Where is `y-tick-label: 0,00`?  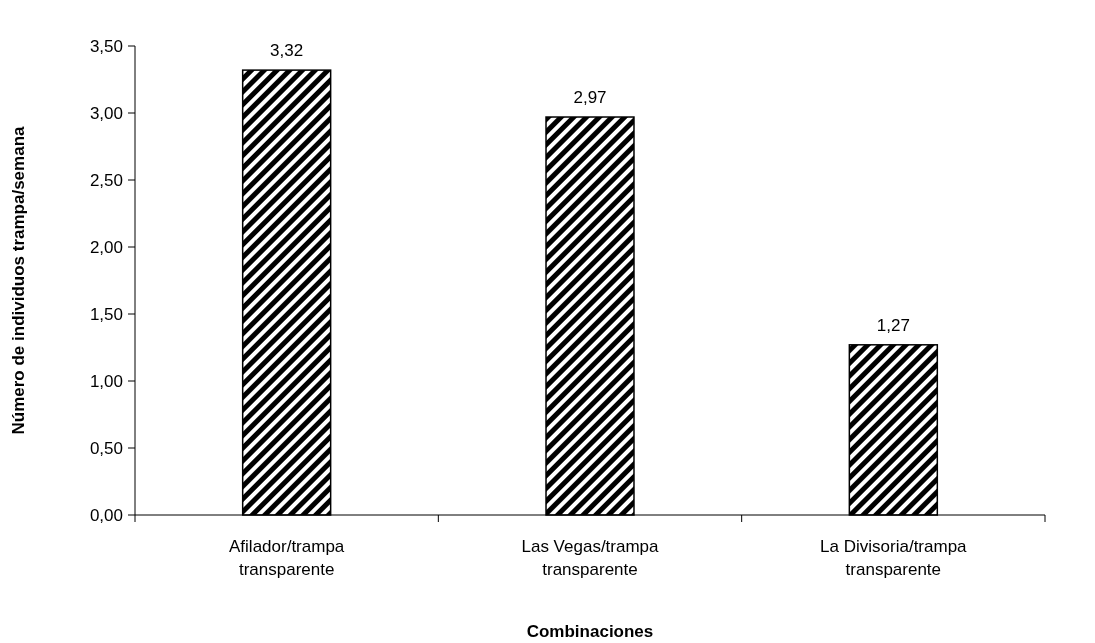 y-tick-label: 0,00 is located at coordinates (106, 515).